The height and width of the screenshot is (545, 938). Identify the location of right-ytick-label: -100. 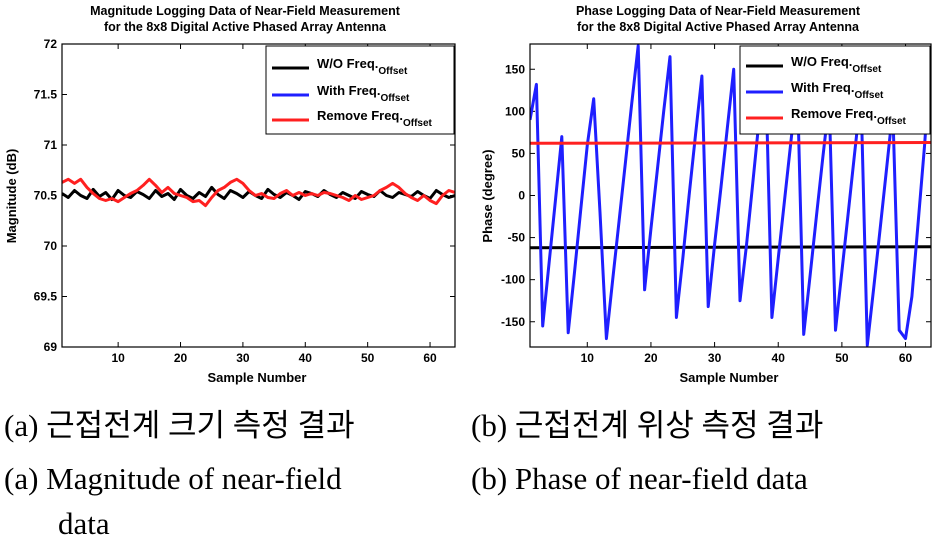
(513, 280).